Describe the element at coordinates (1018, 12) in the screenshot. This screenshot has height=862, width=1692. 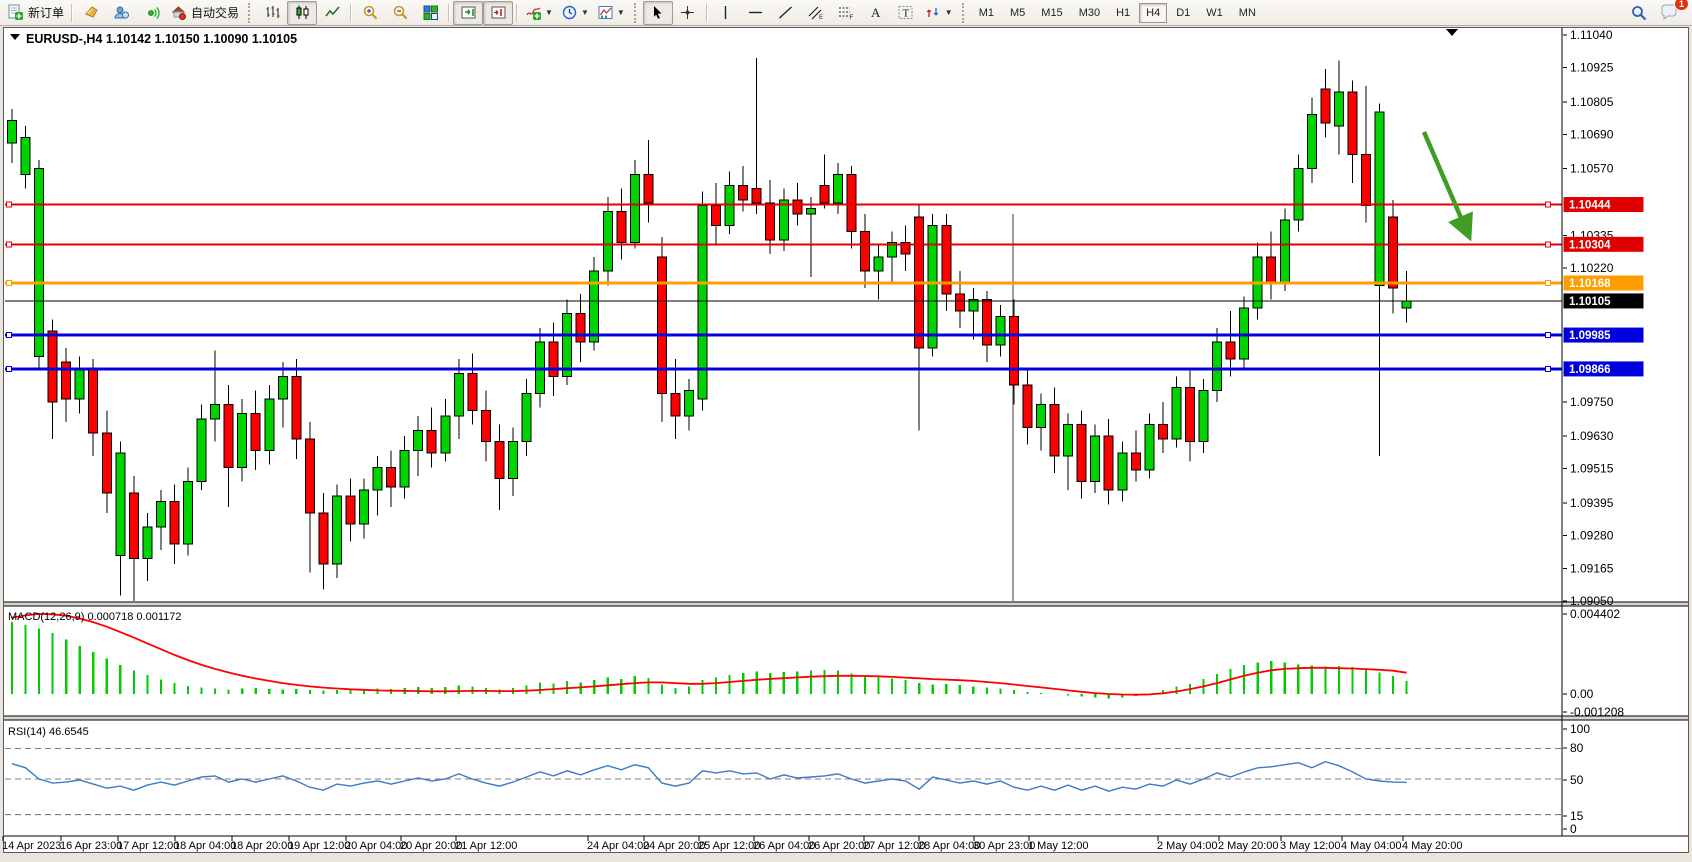
I see `timeframe-m5-button: M5` at that location.